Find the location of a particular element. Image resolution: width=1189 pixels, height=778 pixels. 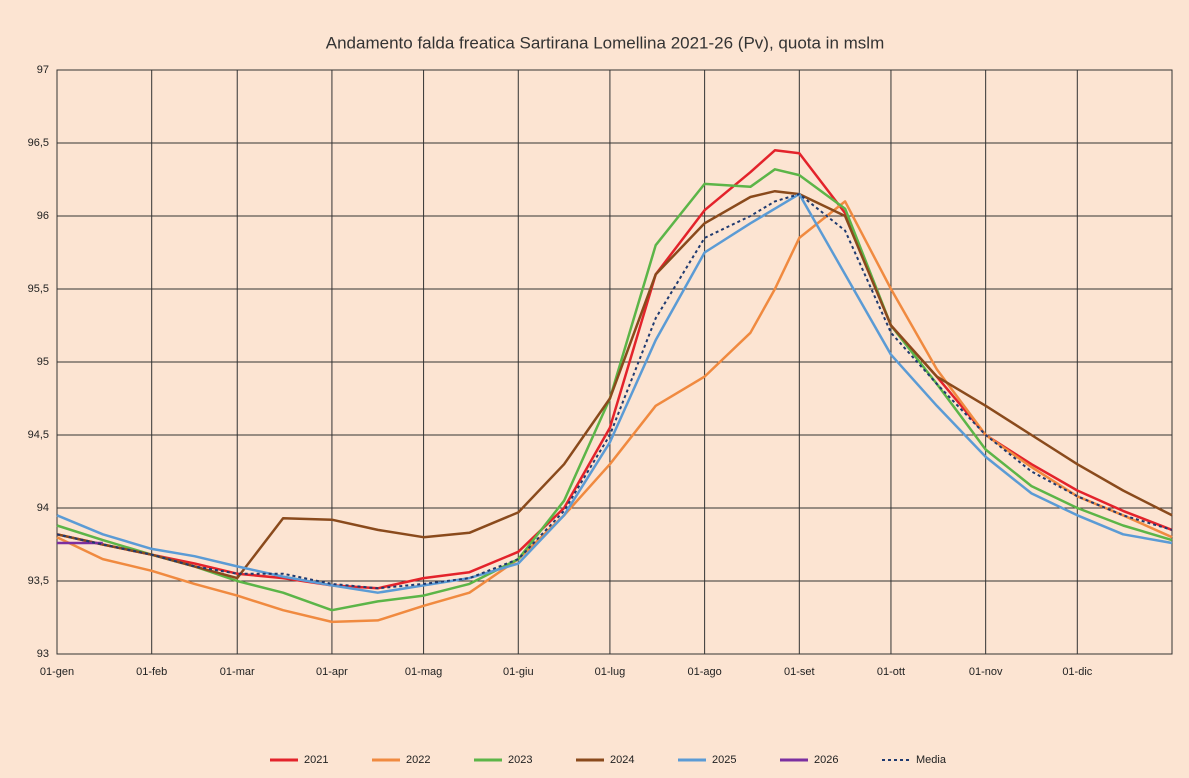

x-tick-label: 01-gen is located at coordinates (57, 672).